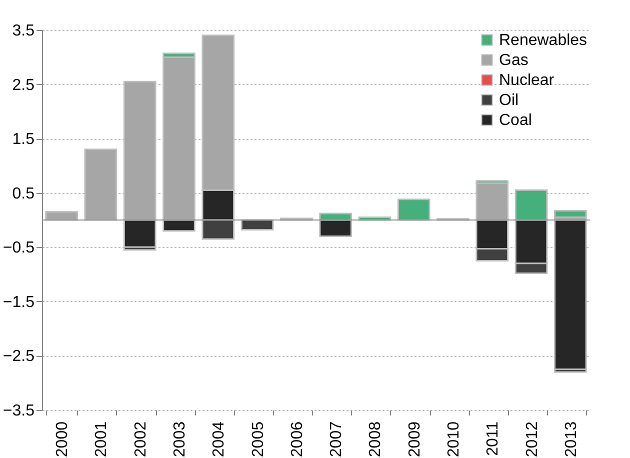 This screenshot has height=458, width=630. Describe the element at coordinates (337, 439) in the screenshot. I see `x-tick-label: 2007` at that location.